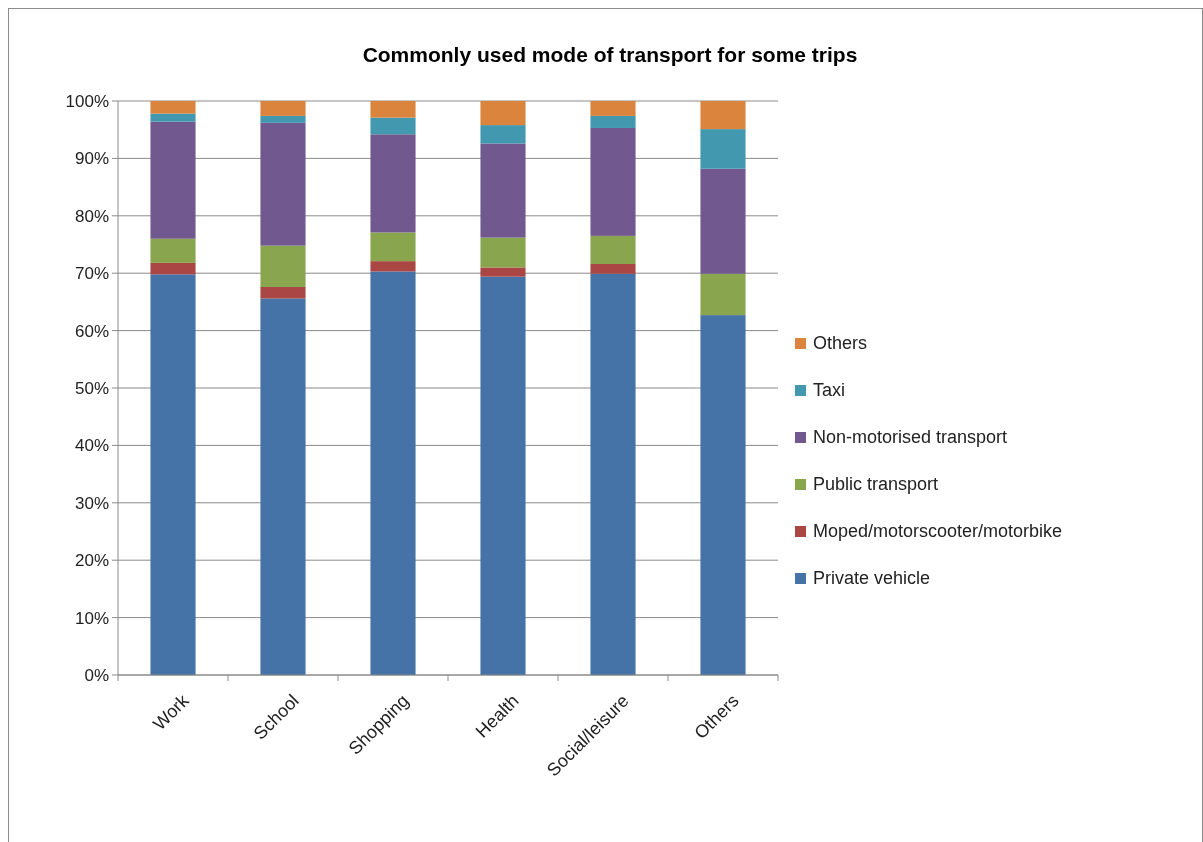 The image size is (1203, 842). What do you see at coordinates (876, 484) in the screenshot?
I see `legend-label: Public transport` at bounding box center [876, 484].